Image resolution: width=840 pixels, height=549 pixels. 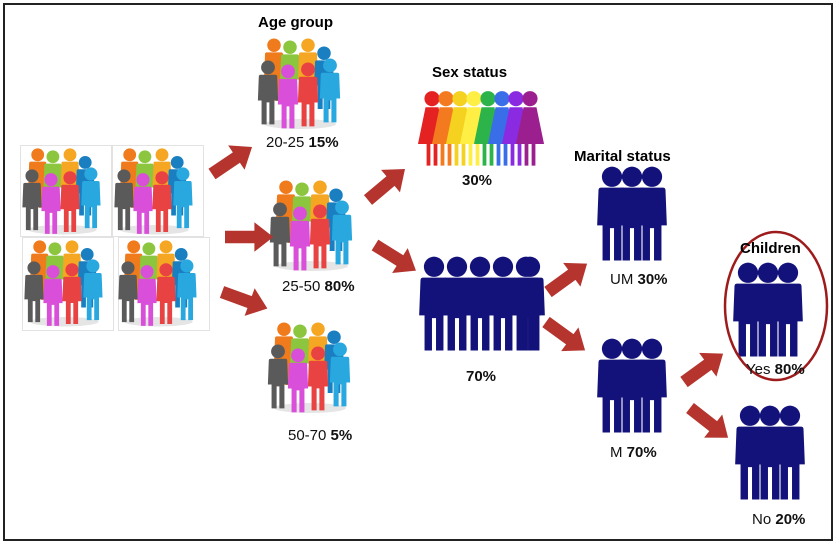 I want to click on men-percent-label: 70%, so click(x=481, y=376).